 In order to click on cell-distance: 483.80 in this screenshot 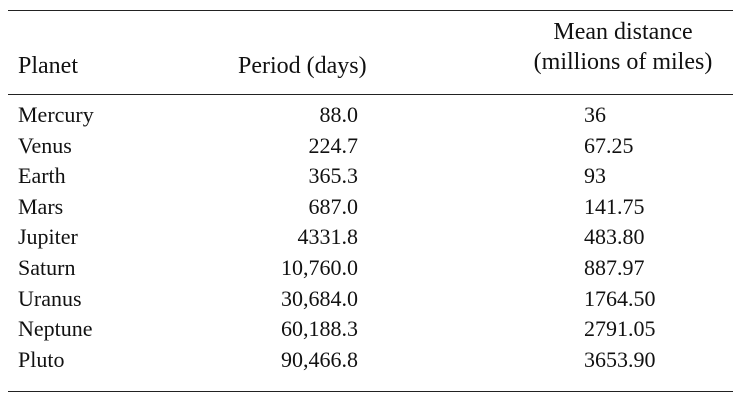, I will do `click(614, 237)`.